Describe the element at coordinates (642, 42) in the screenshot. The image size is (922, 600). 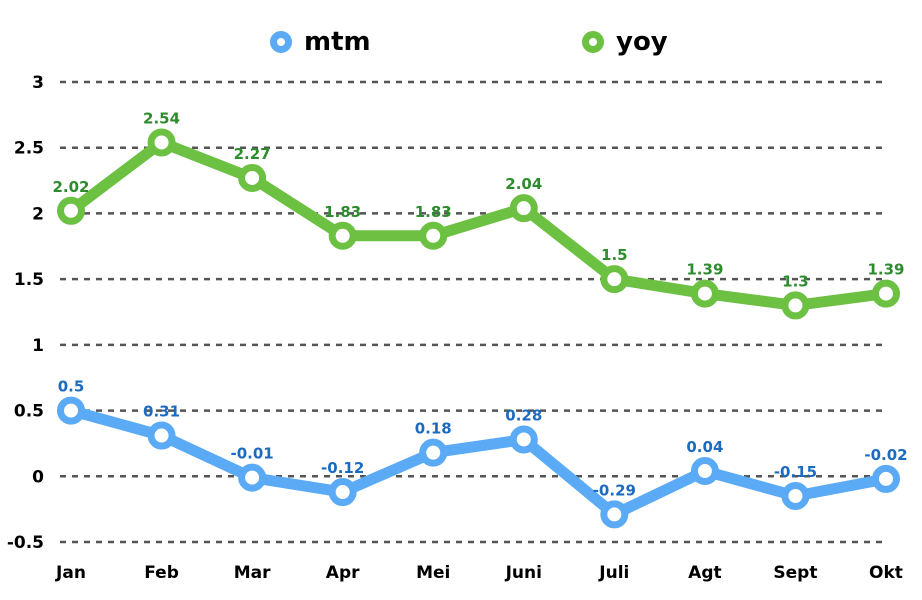
I see `legend-label-yoy: yoy` at that location.